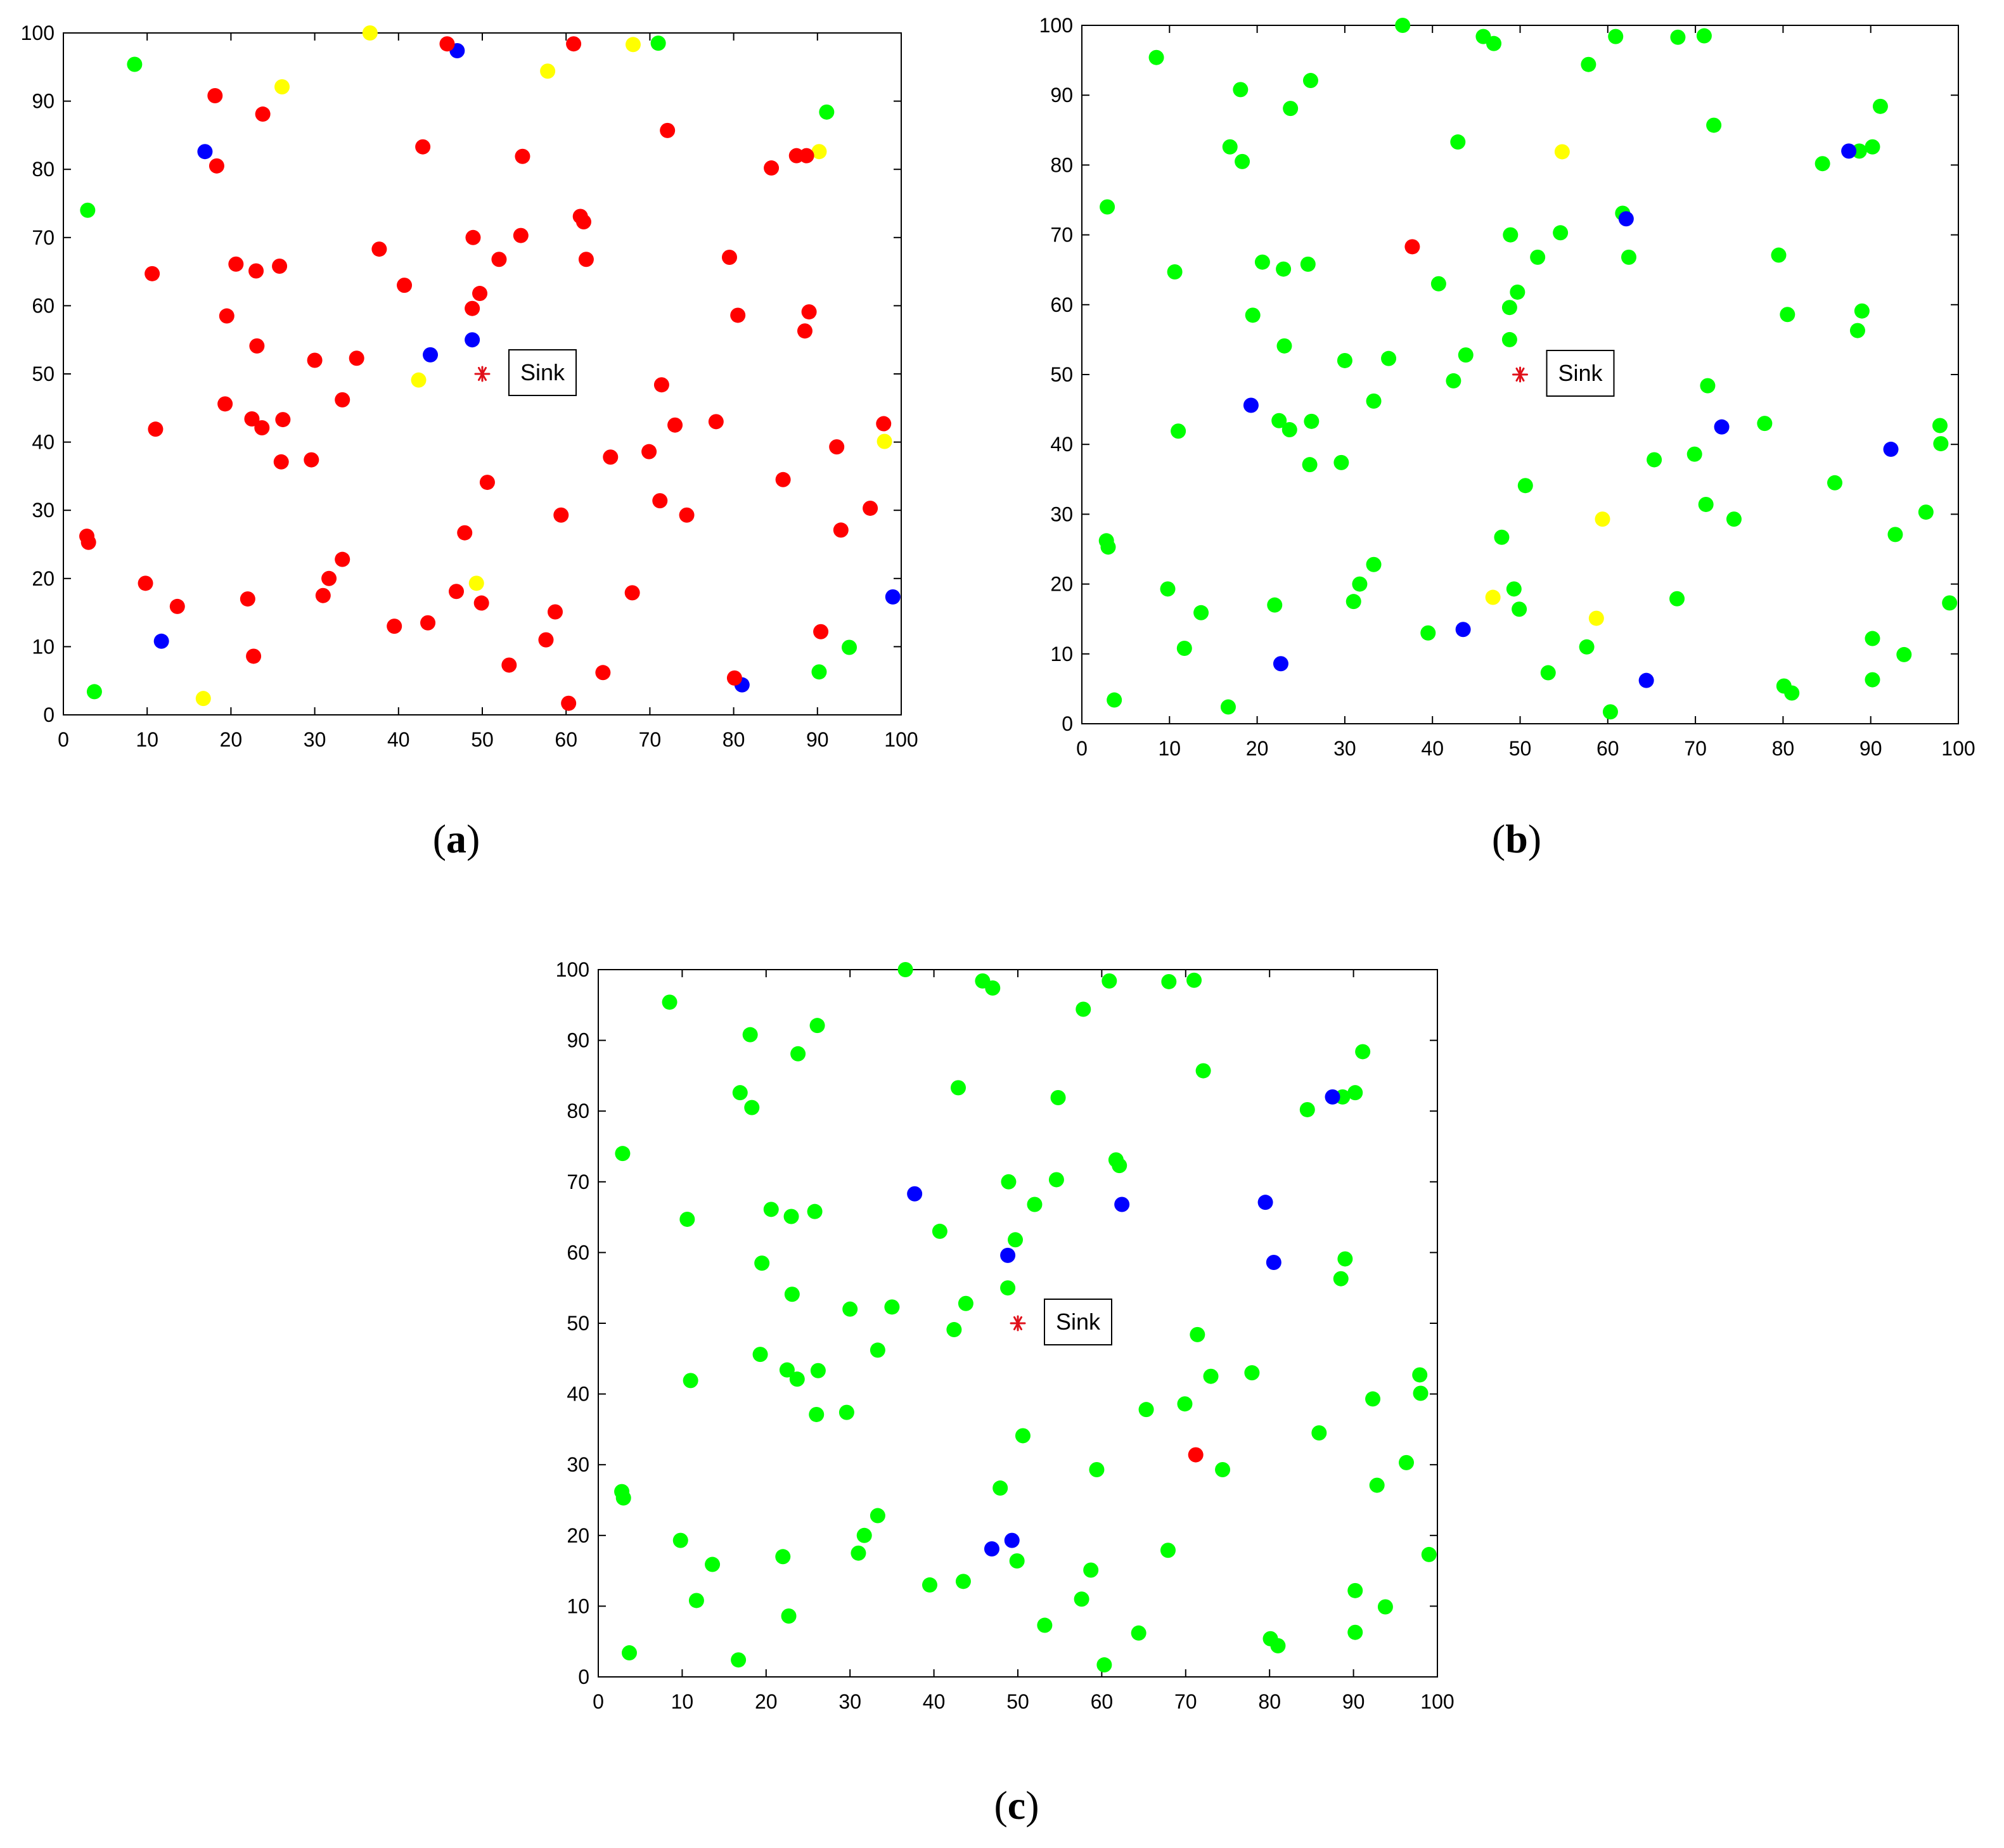 The width and height of the screenshot is (2004, 1848). I want to click on sink-label-box, so click(1580, 373).